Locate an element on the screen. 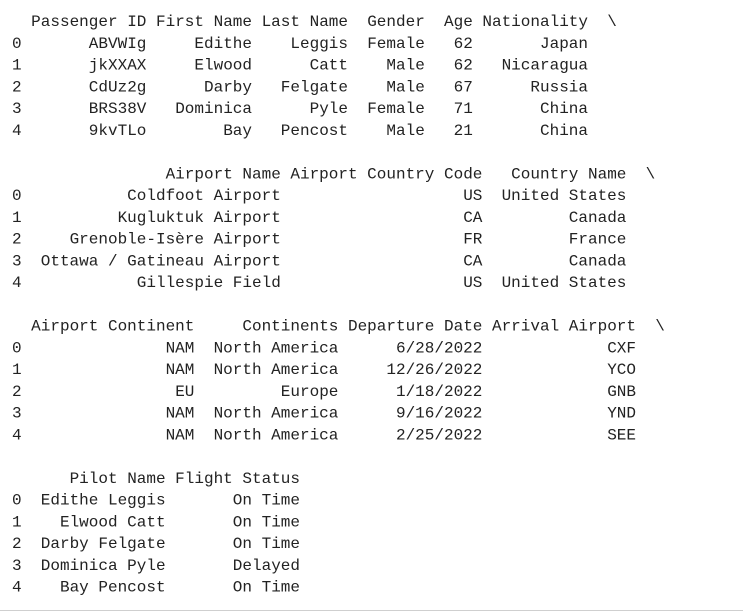 The width and height of the screenshot is (743, 612). cell: Russia is located at coordinates (559, 87).